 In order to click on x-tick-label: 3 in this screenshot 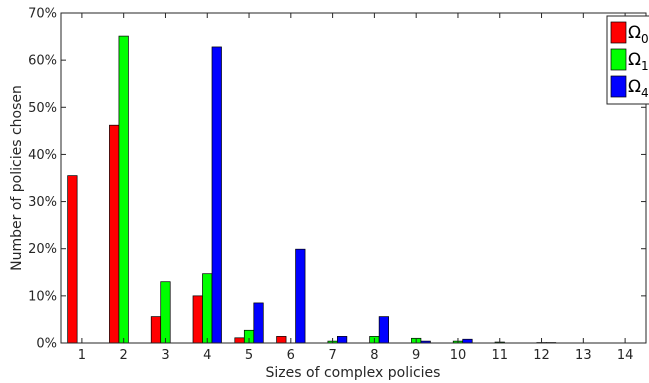, I will do `click(165, 355)`.